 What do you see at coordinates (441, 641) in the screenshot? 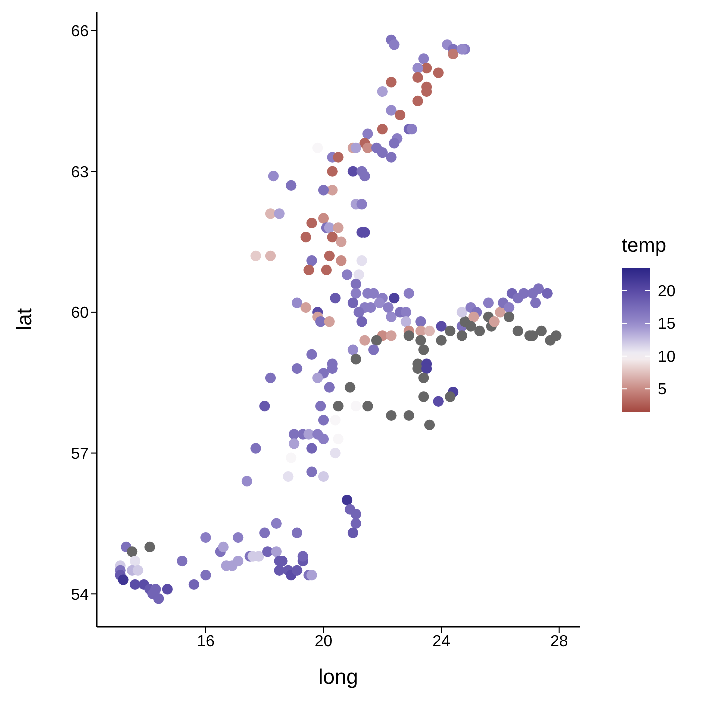
I see `x-tick-label: 24` at bounding box center [441, 641].